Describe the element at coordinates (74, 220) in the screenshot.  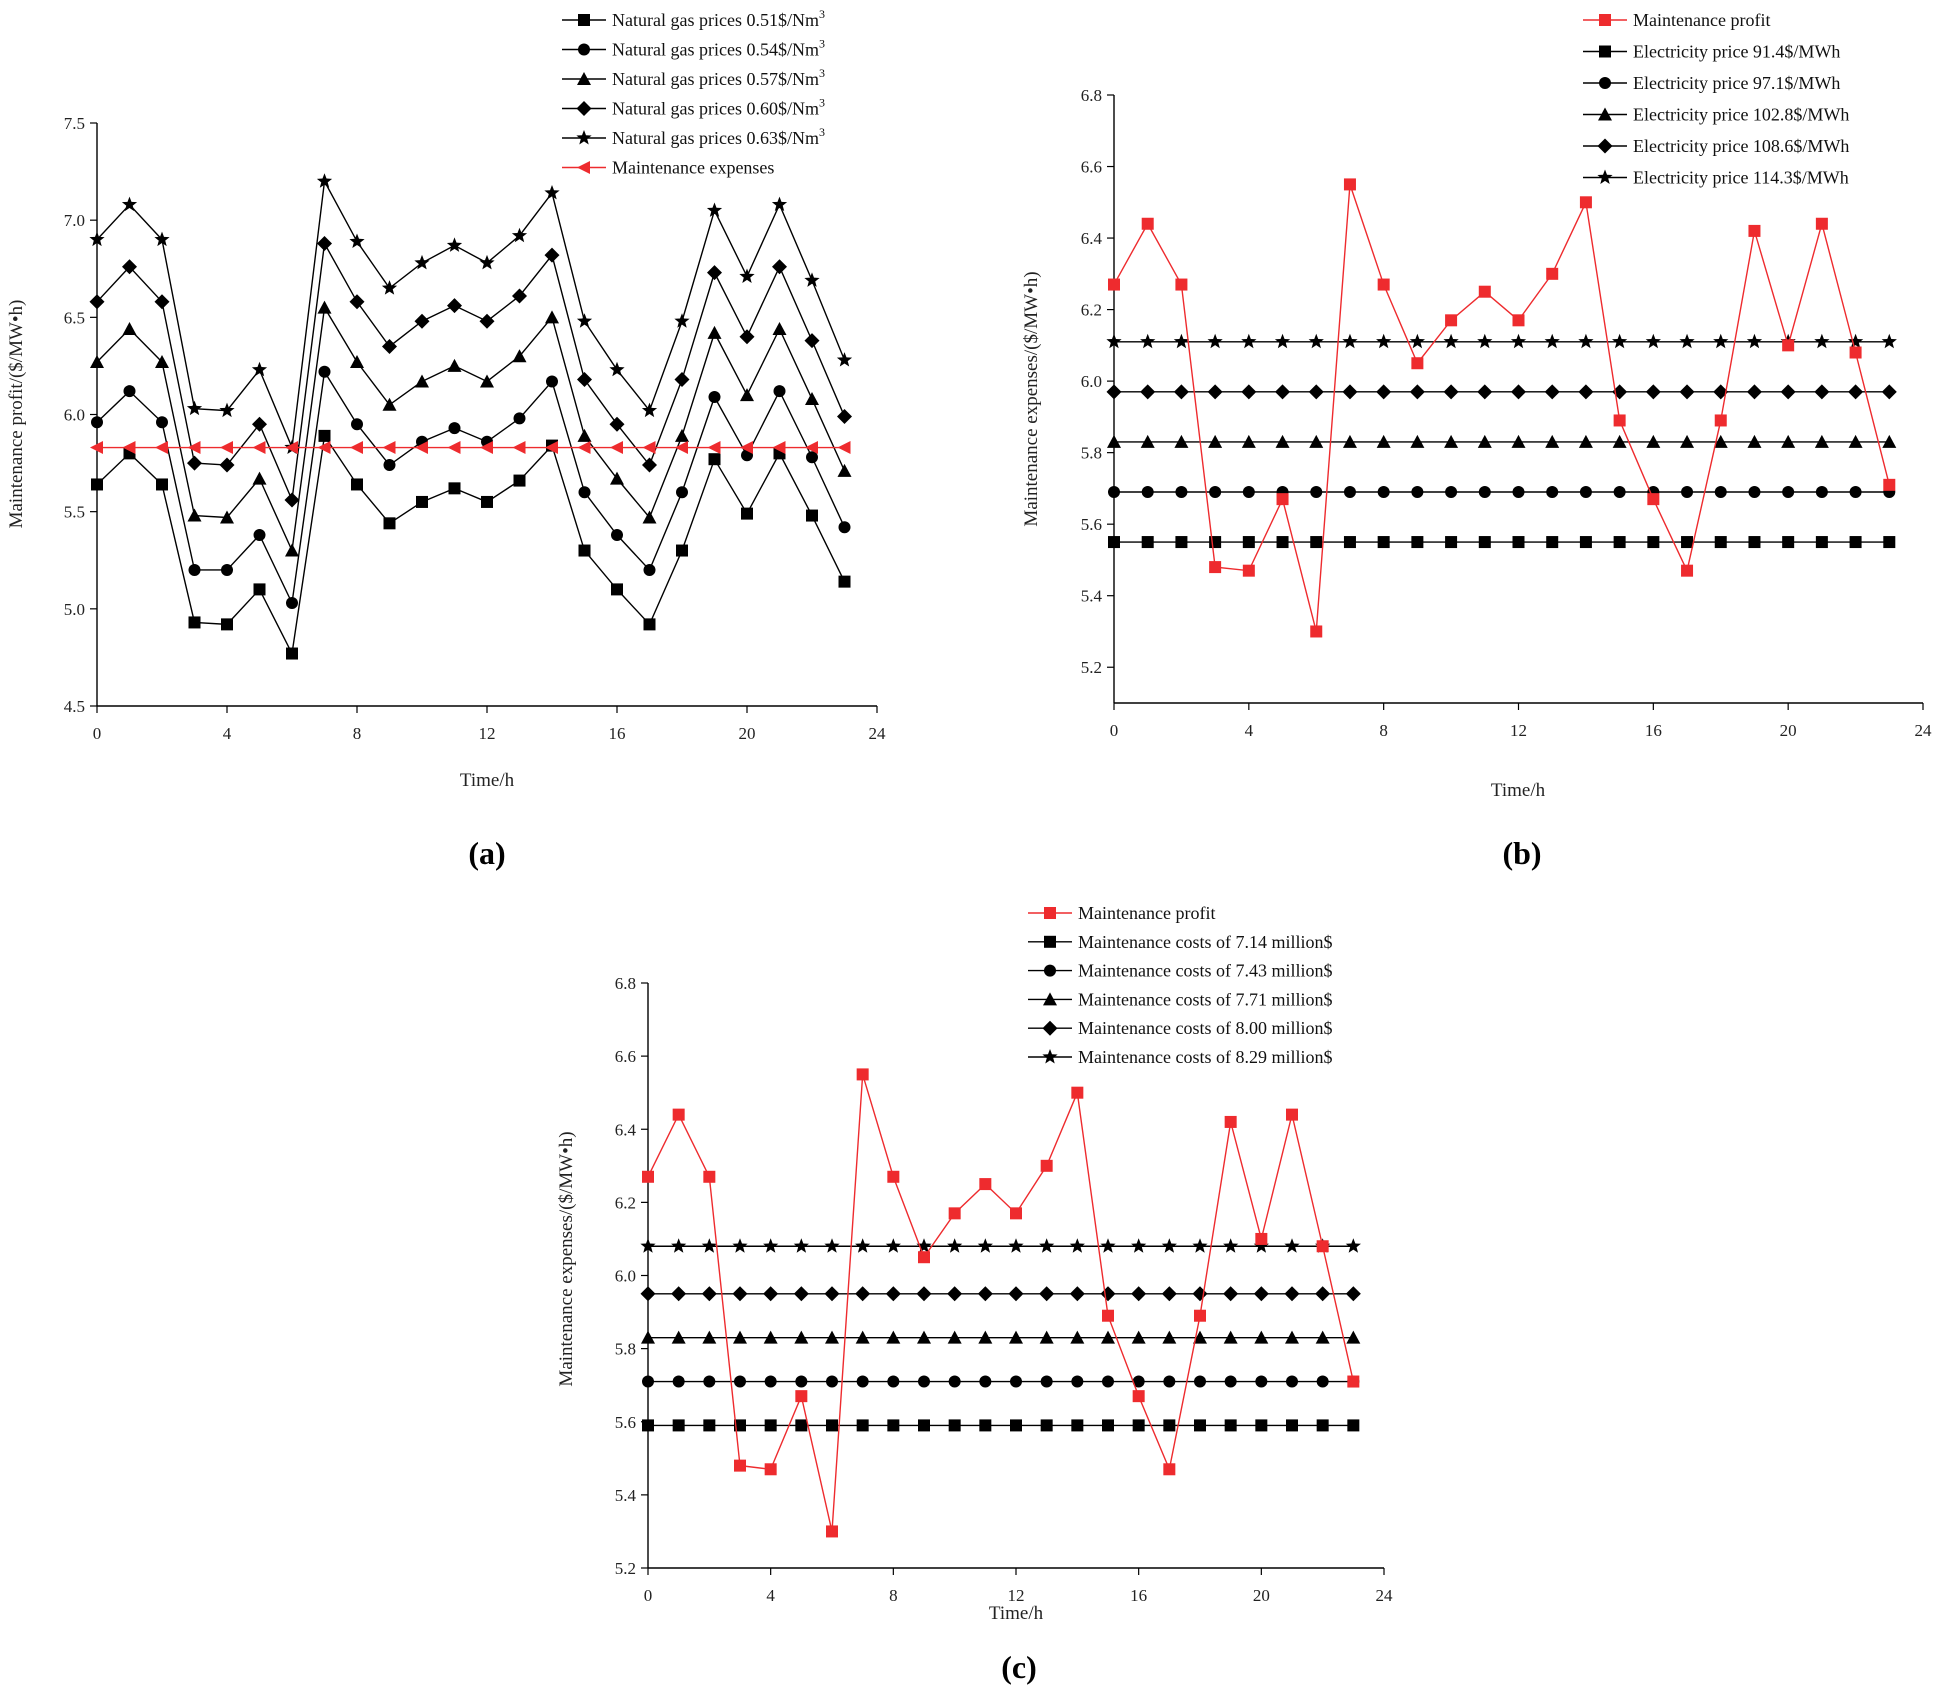
I see `y-tick-label: 7.0` at that location.